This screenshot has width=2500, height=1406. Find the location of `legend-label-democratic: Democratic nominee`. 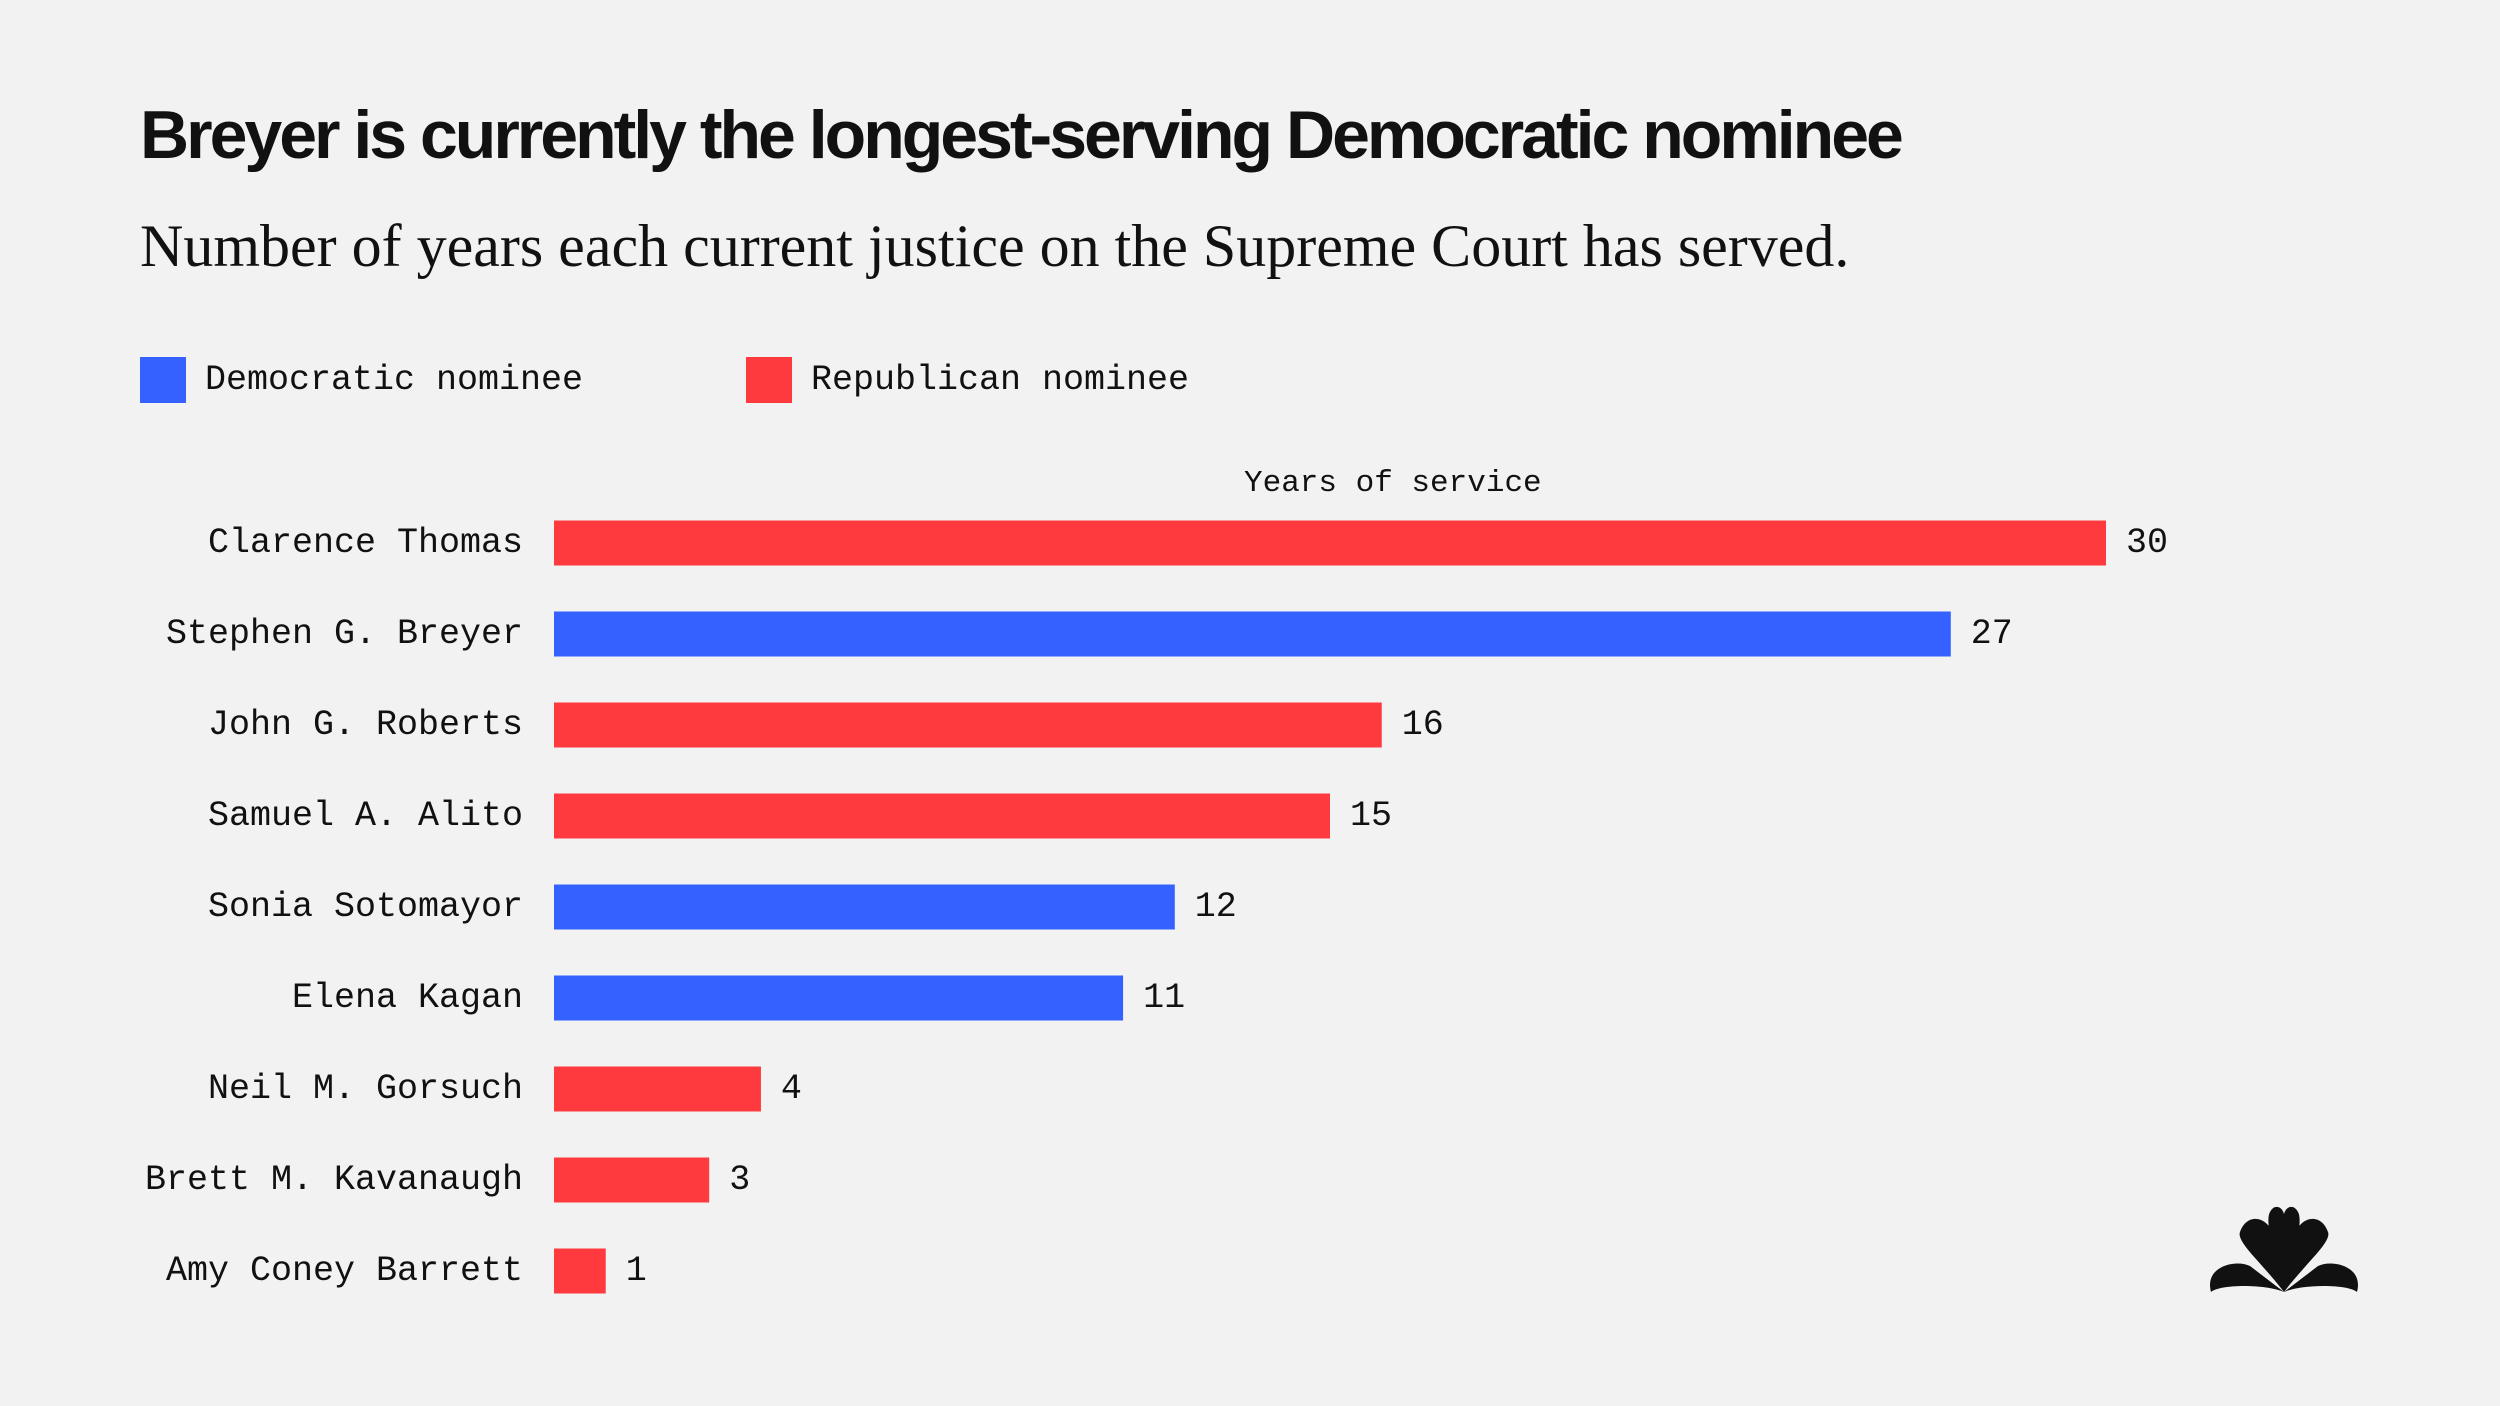

legend-label-democratic: Democratic nominee is located at coordinates (394, 380).